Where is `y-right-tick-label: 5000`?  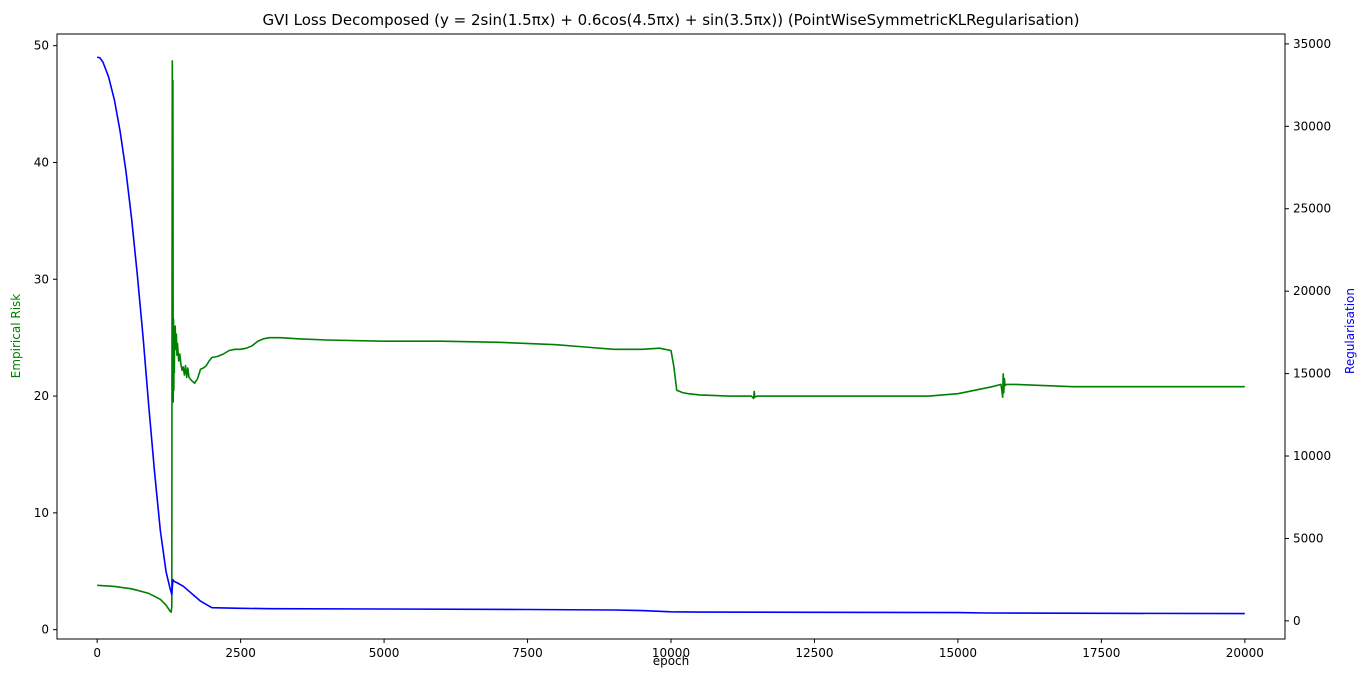 y-right-tick-label: 5000 is located at coordinates (1308, 538).